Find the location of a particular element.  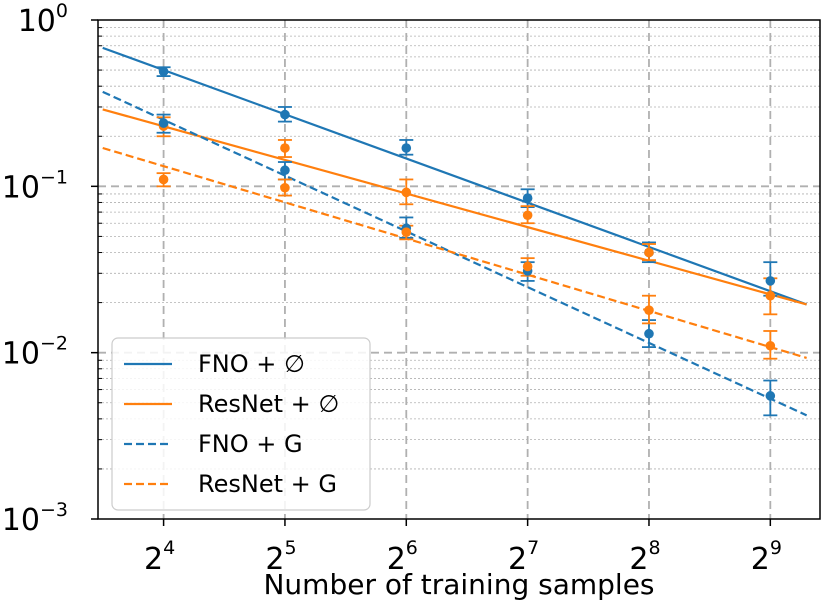

x-tick-label: 26 is located at coordinates (402, 557).